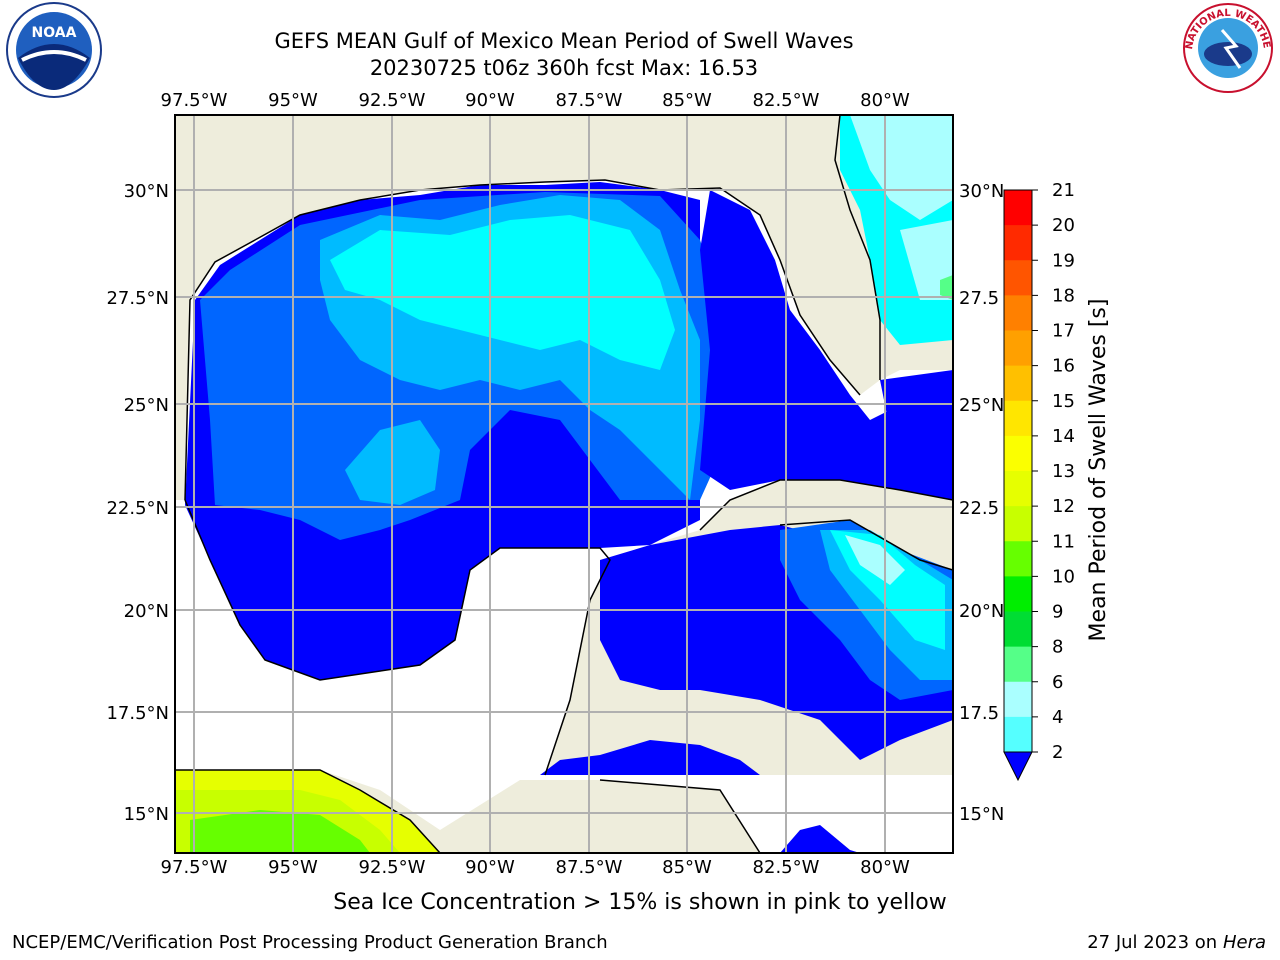  Describe the element at coordinates (1244, 942) in the screenshot. I see `footer-machine: Hera` at that location.